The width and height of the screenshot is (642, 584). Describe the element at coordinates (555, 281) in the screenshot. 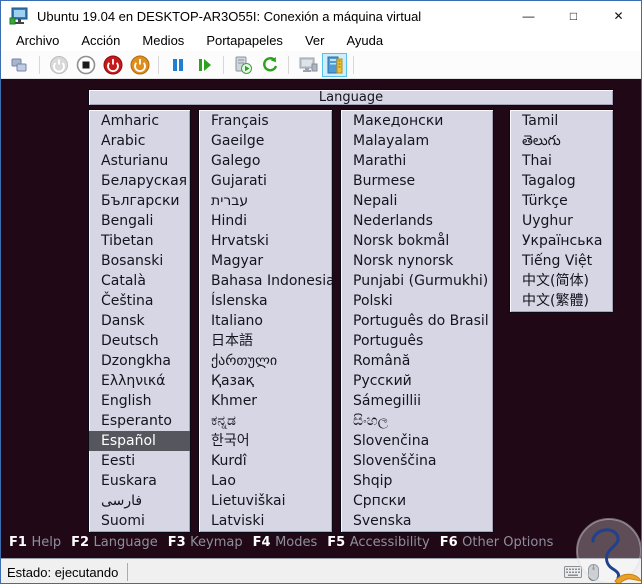

I see `language-option: 中文(简体)` at that location.